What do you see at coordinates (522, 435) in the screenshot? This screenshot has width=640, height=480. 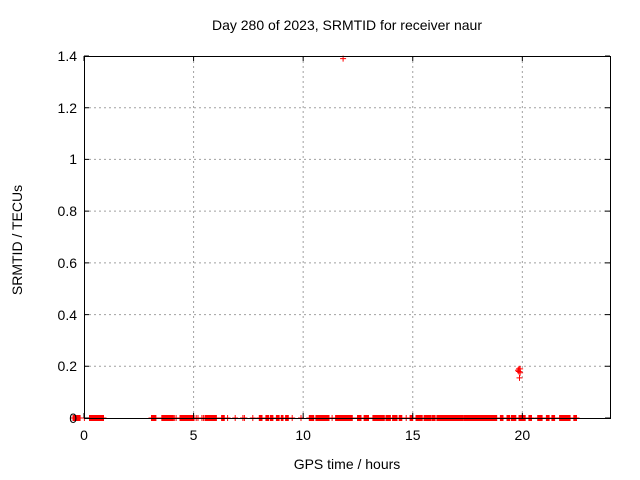 I see `x-tick-label: 20` at bounding box center [522, 435].